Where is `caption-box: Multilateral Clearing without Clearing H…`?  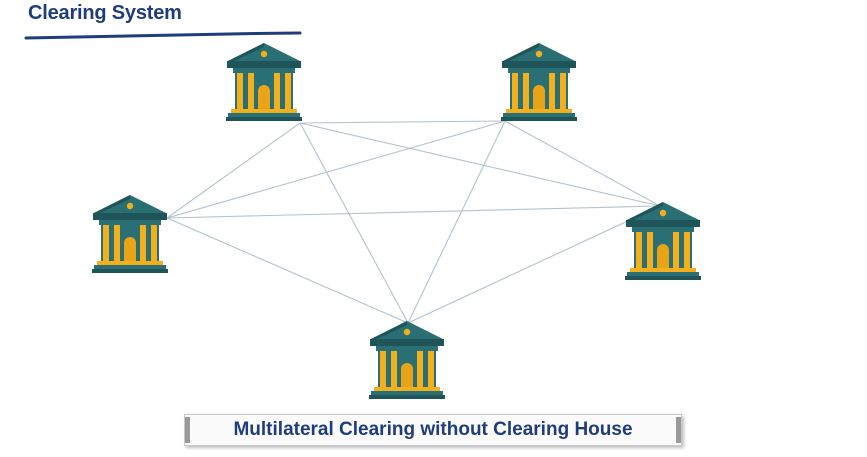
caption-box: Multilateral Clearing without Clearing H… is located at coordinates (433, 430).